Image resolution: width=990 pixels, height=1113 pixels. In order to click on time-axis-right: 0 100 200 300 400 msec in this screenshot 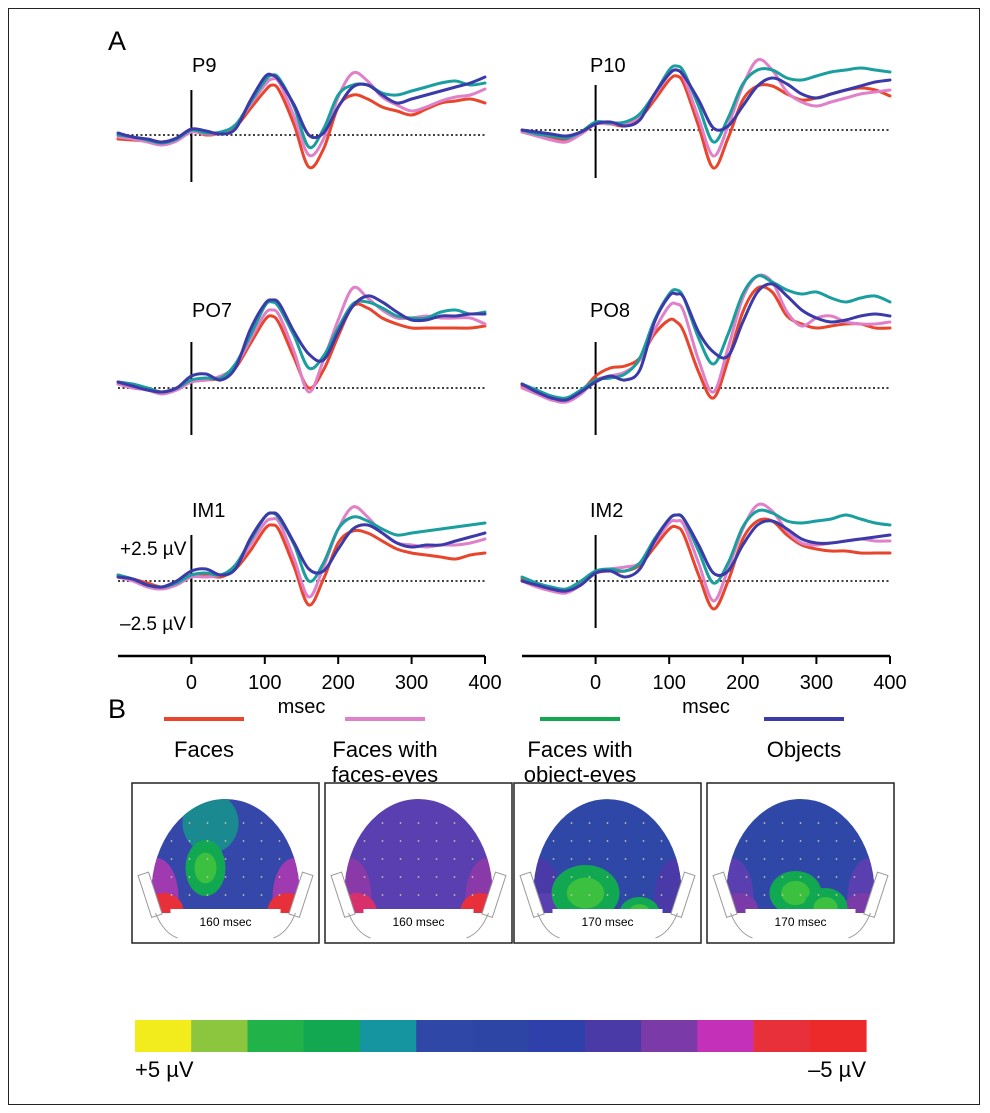, I will do `click(714, 686)`.